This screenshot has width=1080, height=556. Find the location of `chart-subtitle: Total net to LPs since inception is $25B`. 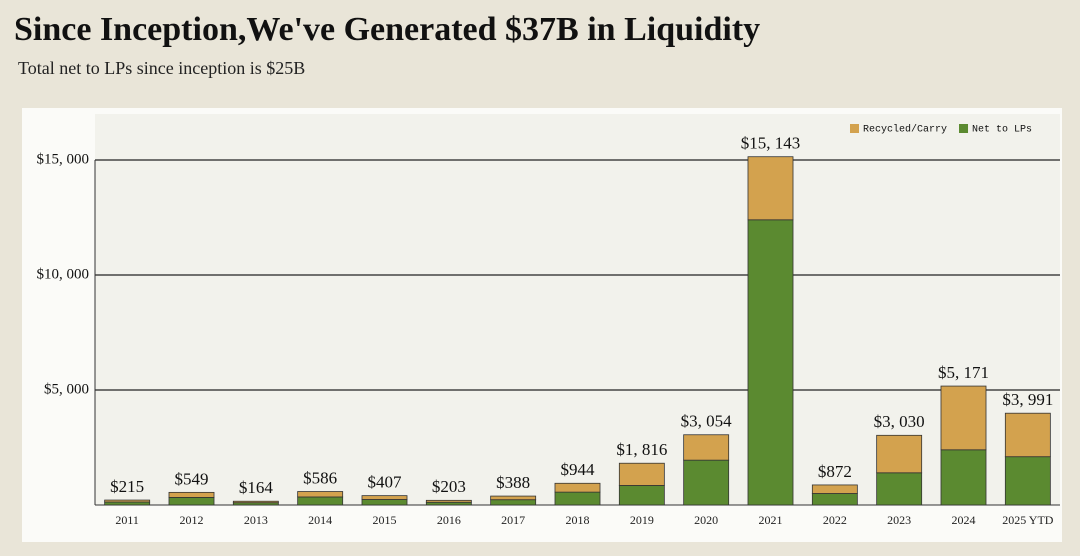

chart-subtitle: Total net to LPs since inception is $25B is located at coordinates (161, 68).